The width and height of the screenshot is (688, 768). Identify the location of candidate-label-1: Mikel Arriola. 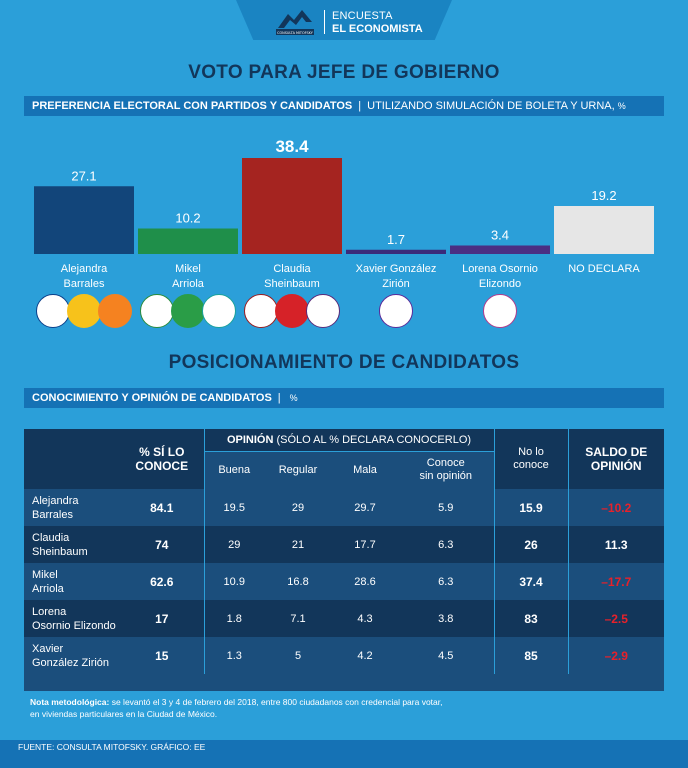
(188, 277).